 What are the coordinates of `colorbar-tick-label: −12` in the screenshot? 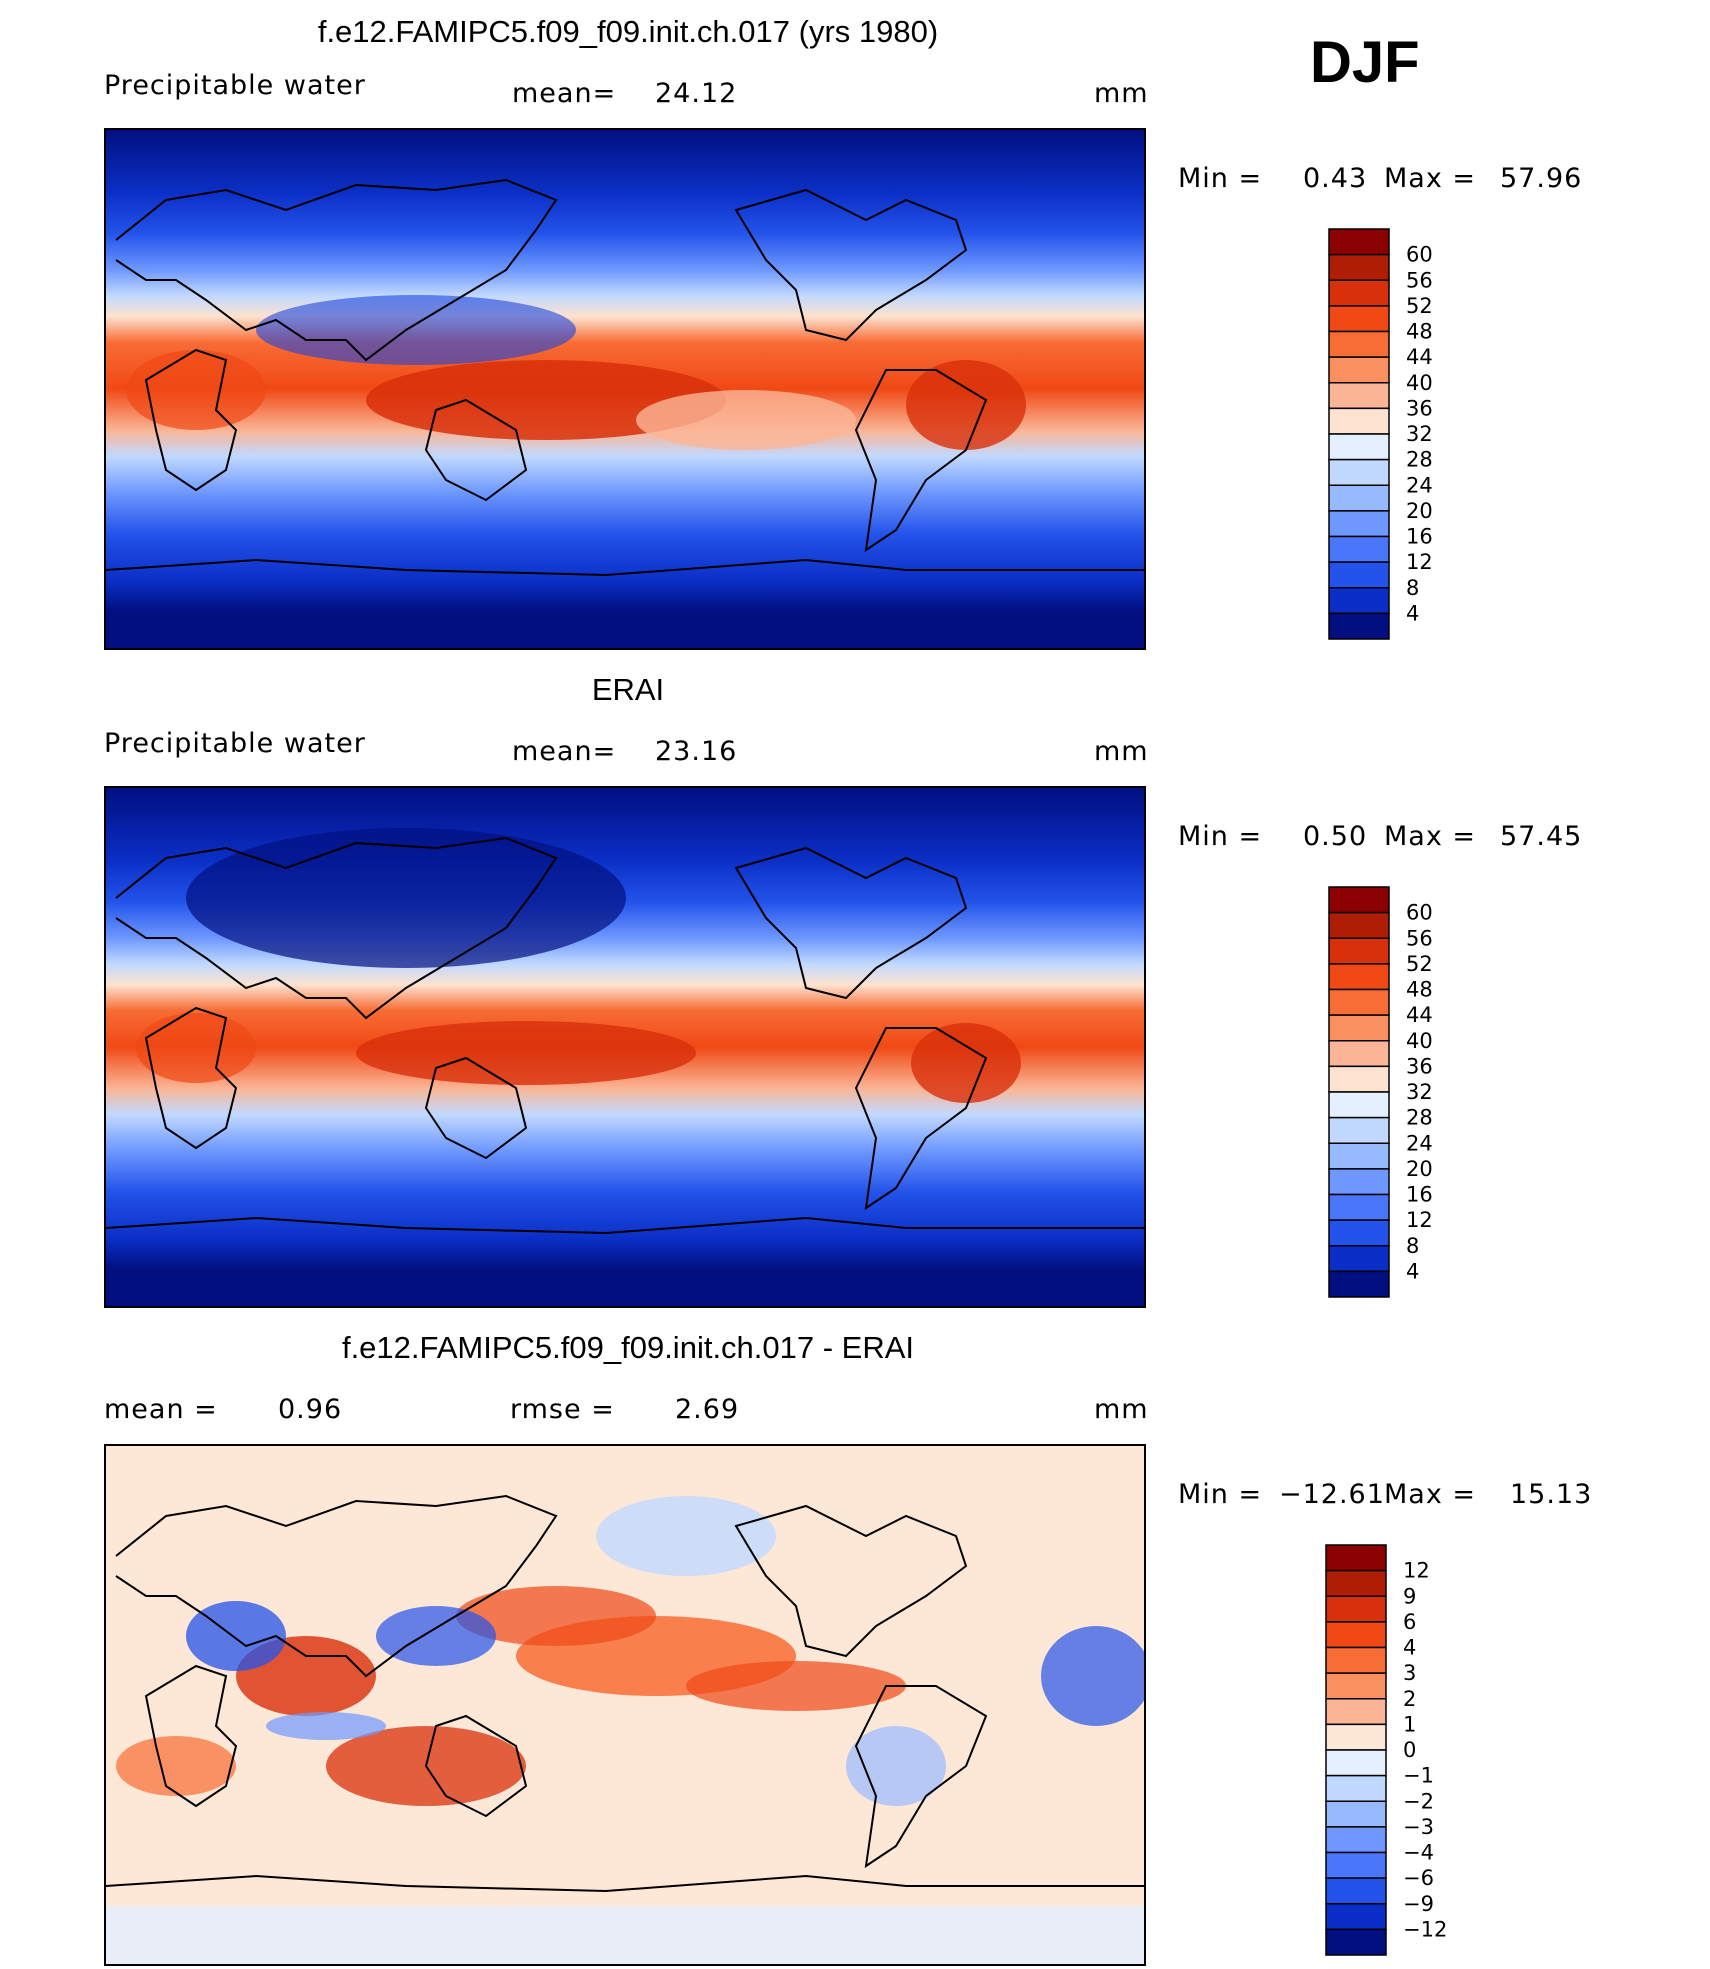 It's located at (1425, 1929).